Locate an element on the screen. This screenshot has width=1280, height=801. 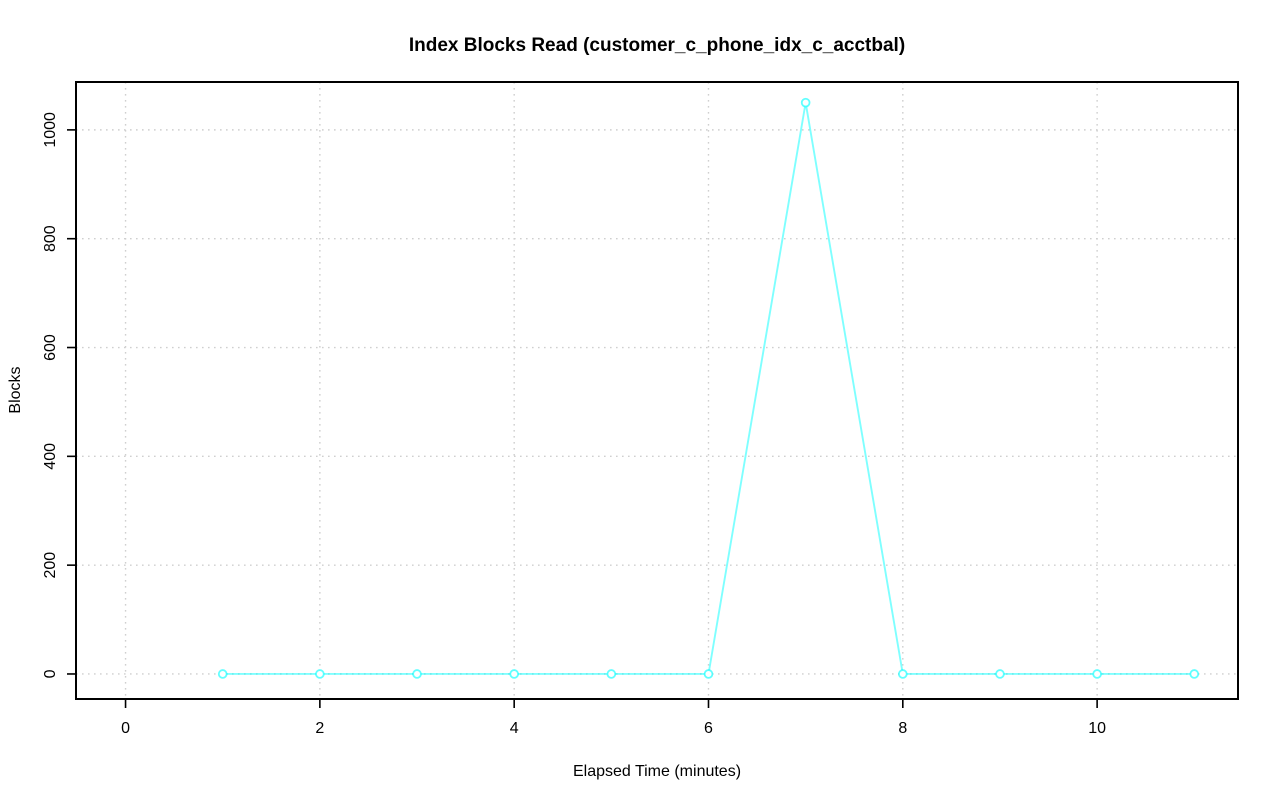
x-tick-label: 6 is located at coordinates (708, 728).